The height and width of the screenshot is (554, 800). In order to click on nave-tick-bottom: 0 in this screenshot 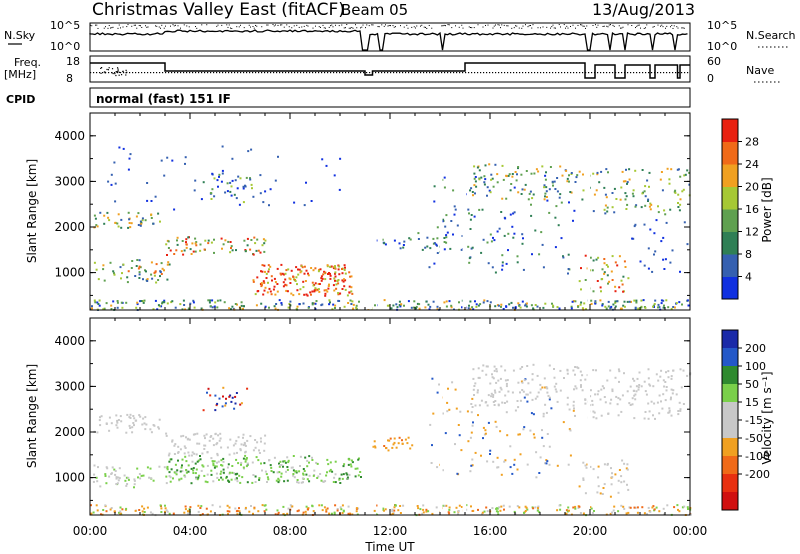, I will do `click(710, 78)`.